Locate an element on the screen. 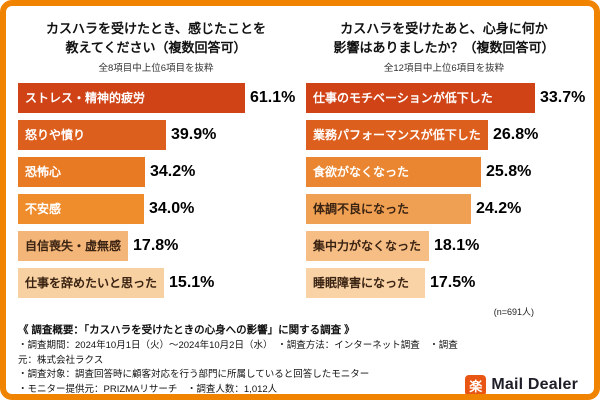 The width and height of the screenshot is (600, 400). bar-value-label: 39.9% is located at coordinates (194, 134).